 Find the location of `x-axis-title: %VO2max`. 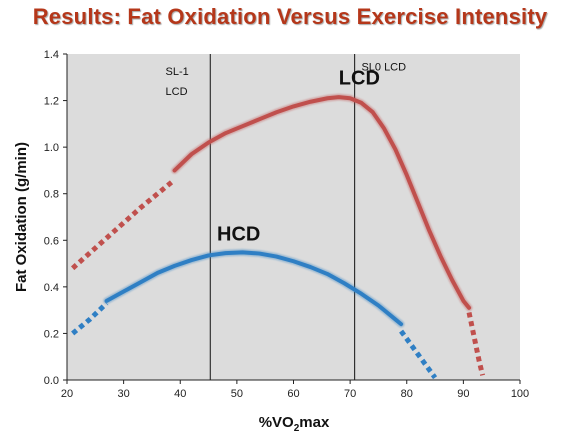

x-axis-title: %VO2max is located at coordinates (294, 424).